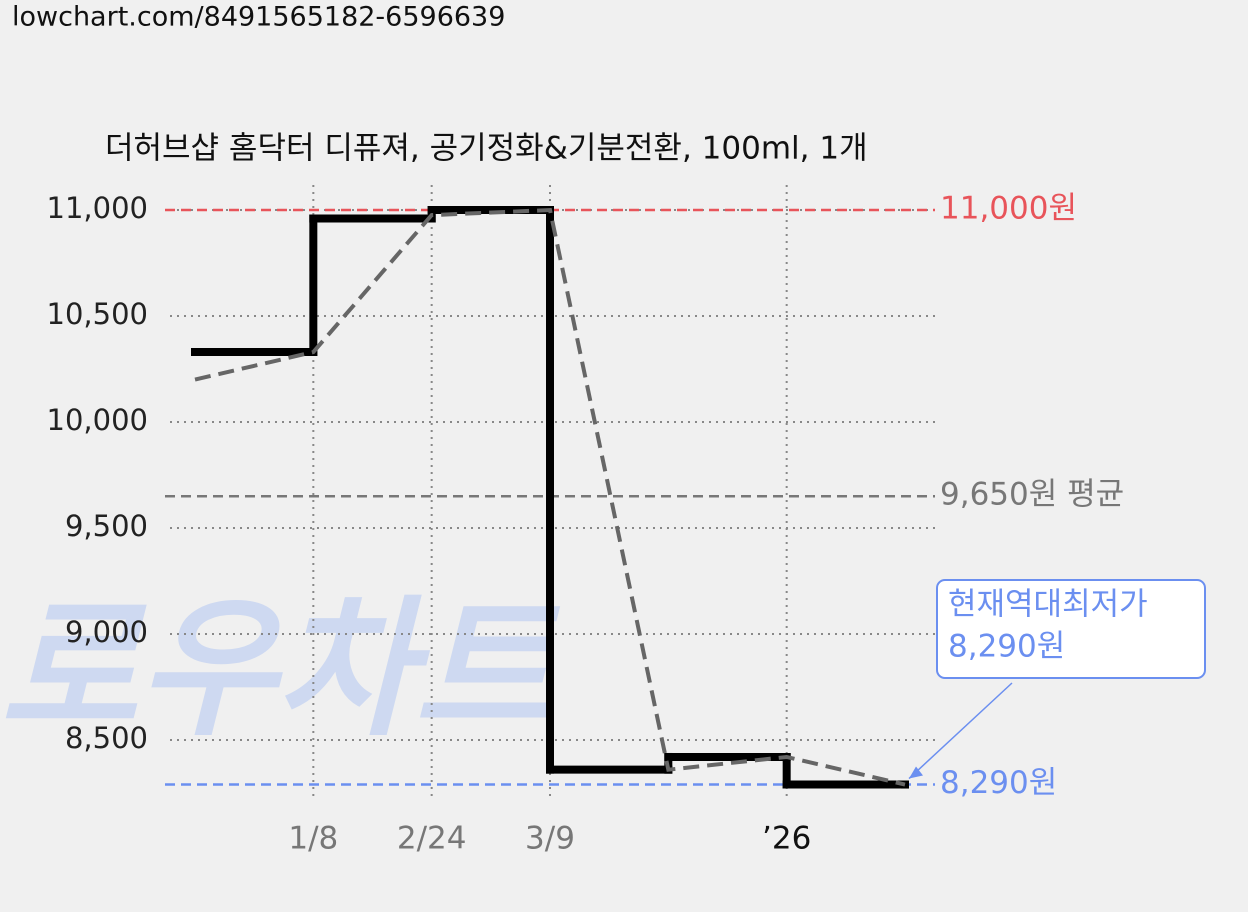 The image size is (1248, 912). What do you see at coordinates (1071, 629) in the screenshot?
I see `annotation-box` at bounding box center [1071, 629].